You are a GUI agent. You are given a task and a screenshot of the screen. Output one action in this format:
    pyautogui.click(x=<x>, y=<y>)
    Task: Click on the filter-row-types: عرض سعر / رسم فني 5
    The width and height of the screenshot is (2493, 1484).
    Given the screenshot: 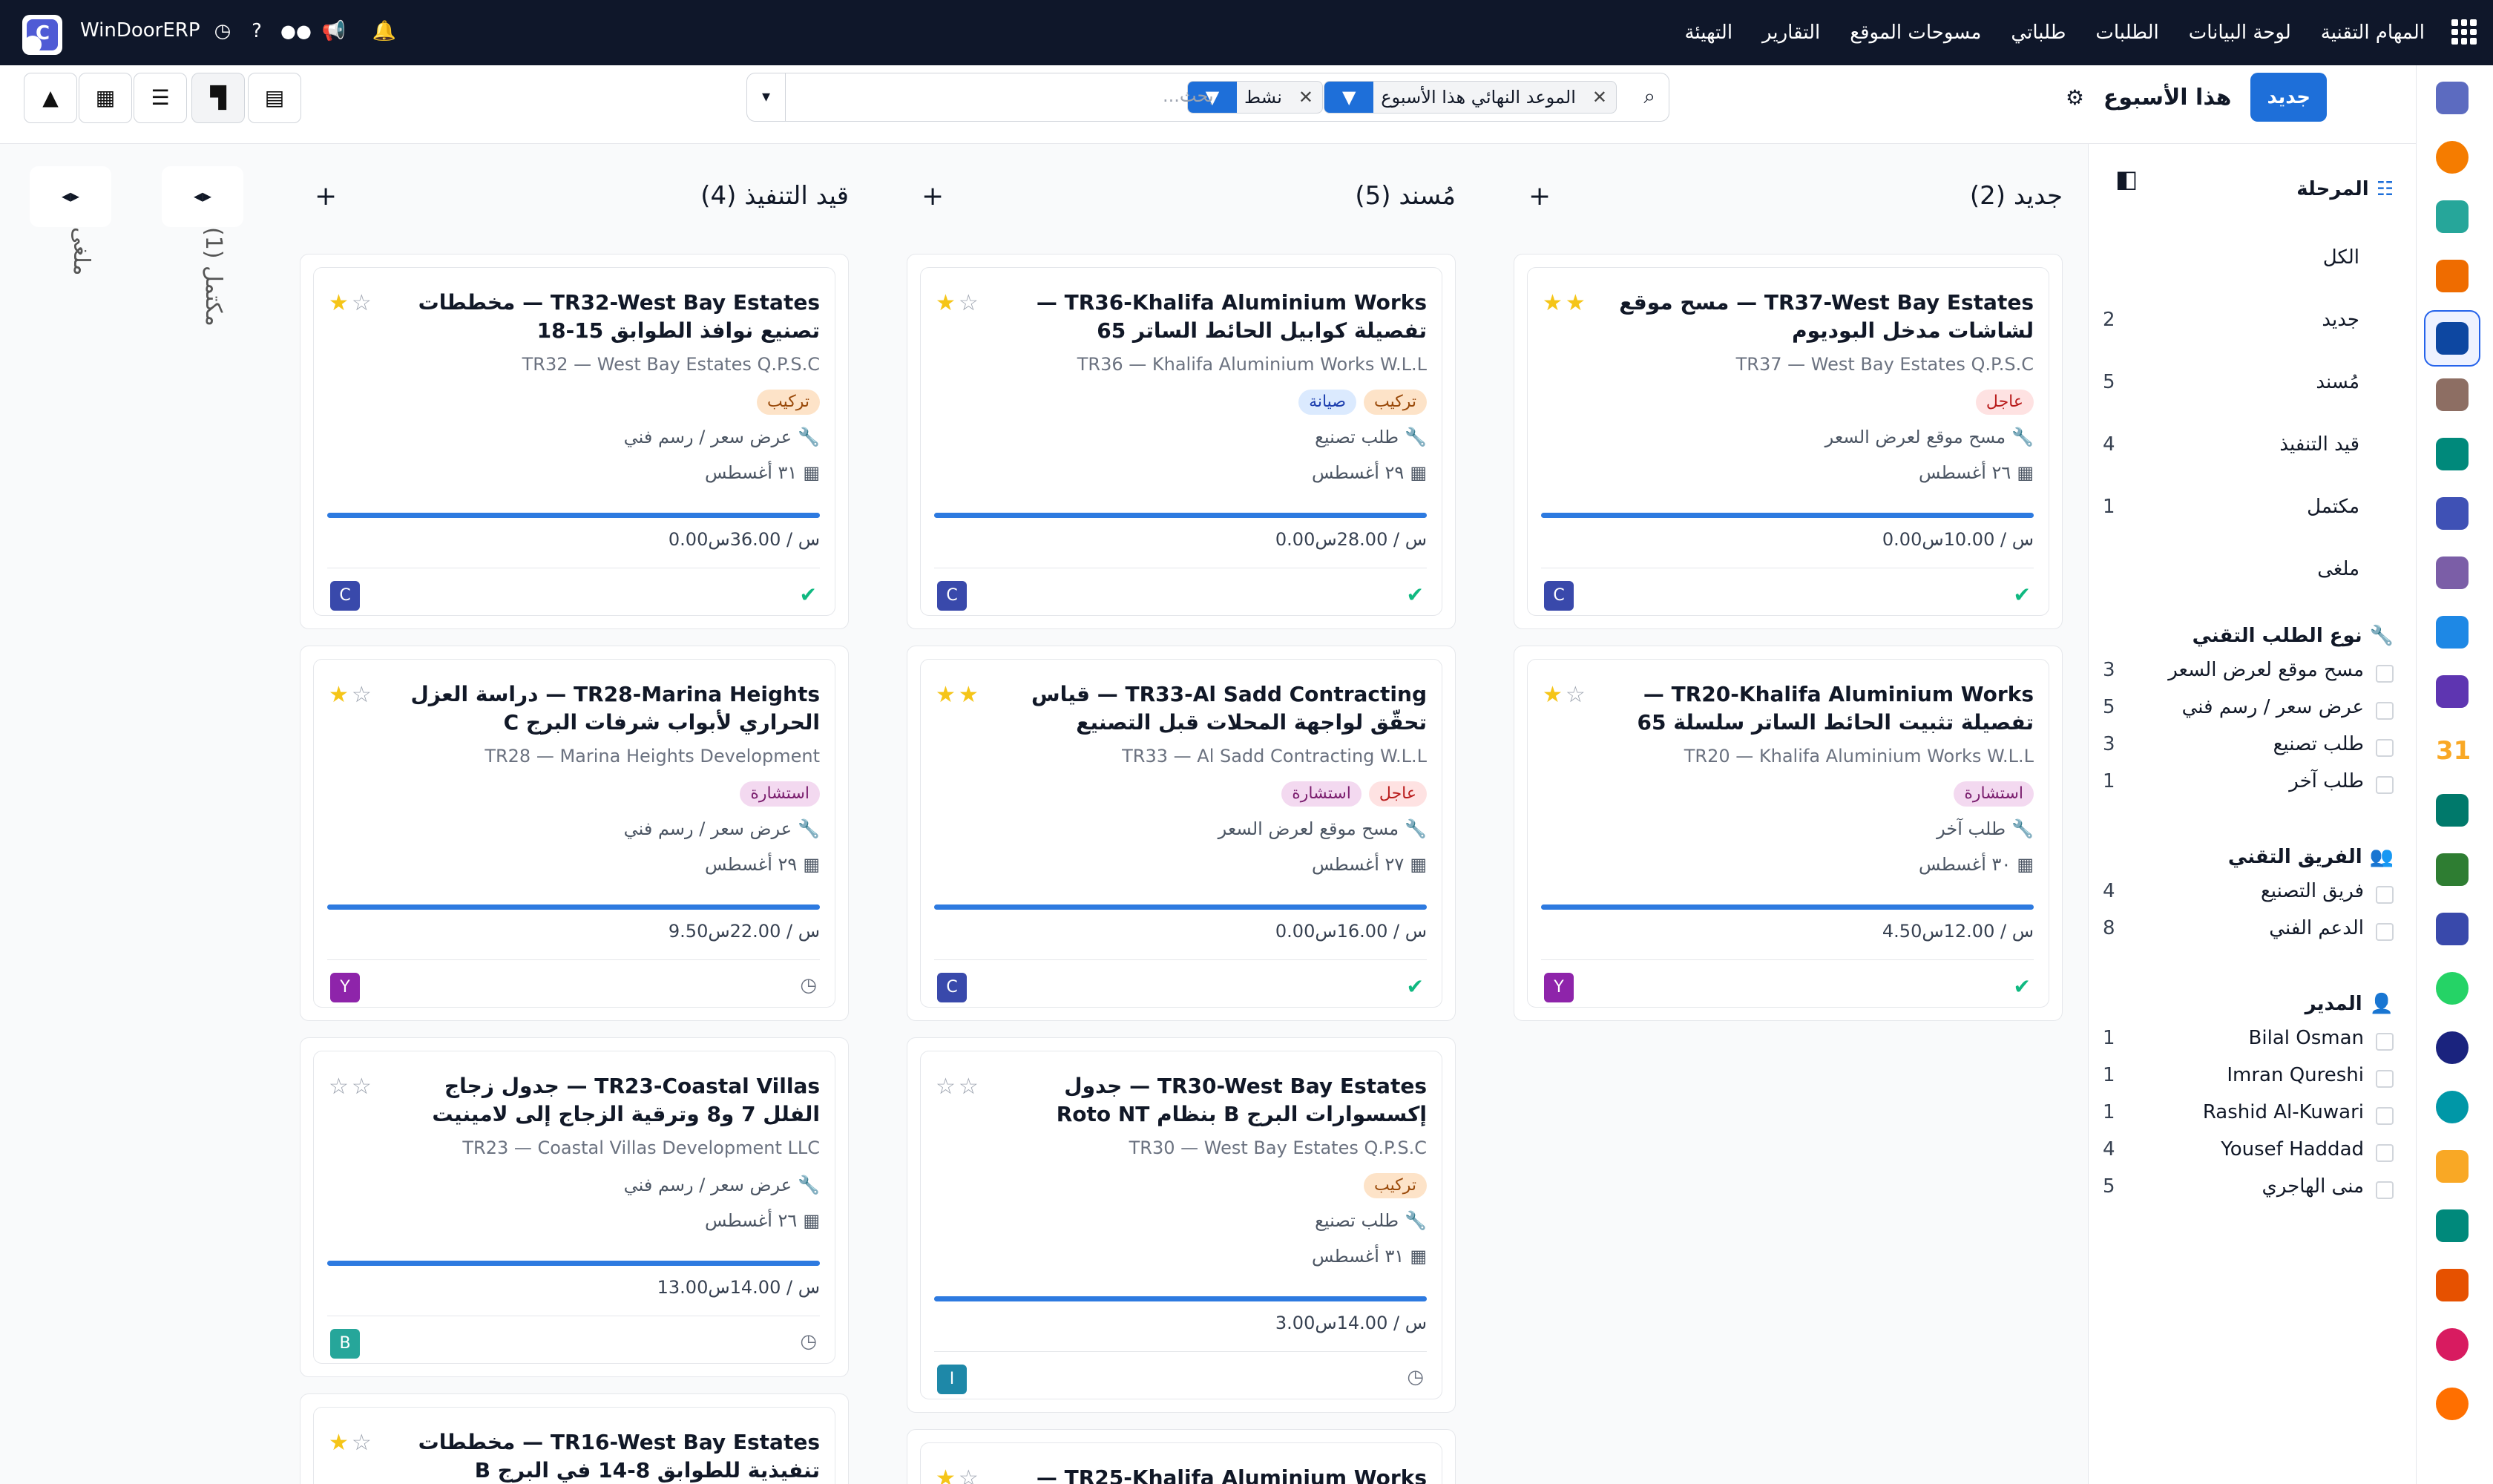 What is the action you would take?
    pyautogui.click(x=2248, y=711)
    